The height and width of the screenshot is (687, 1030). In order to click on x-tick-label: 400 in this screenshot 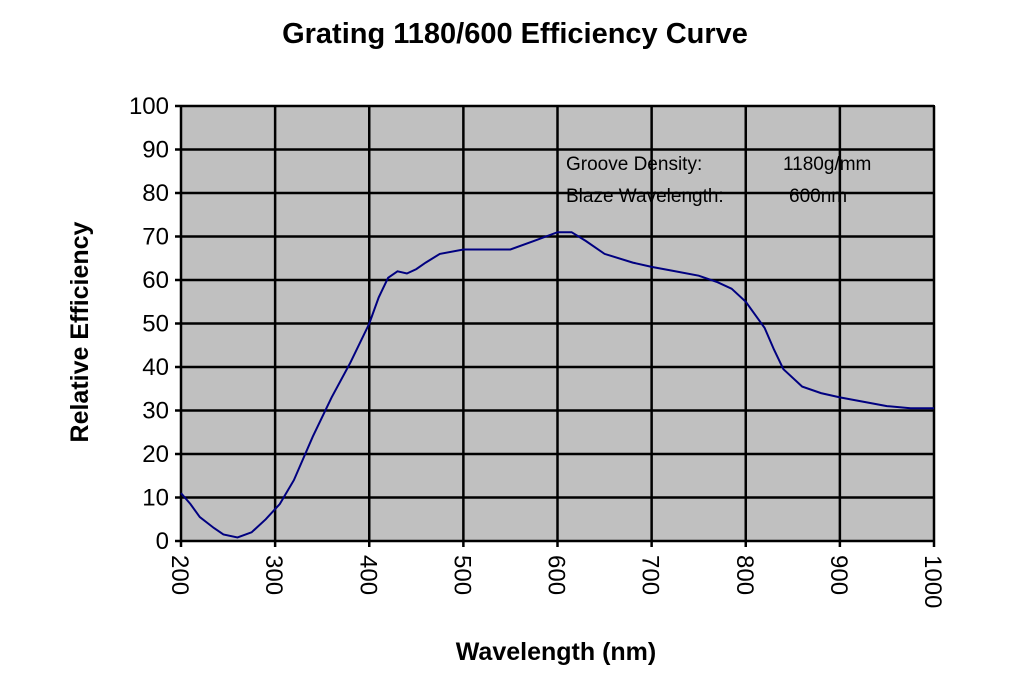, I will do `click(367, 575)`.